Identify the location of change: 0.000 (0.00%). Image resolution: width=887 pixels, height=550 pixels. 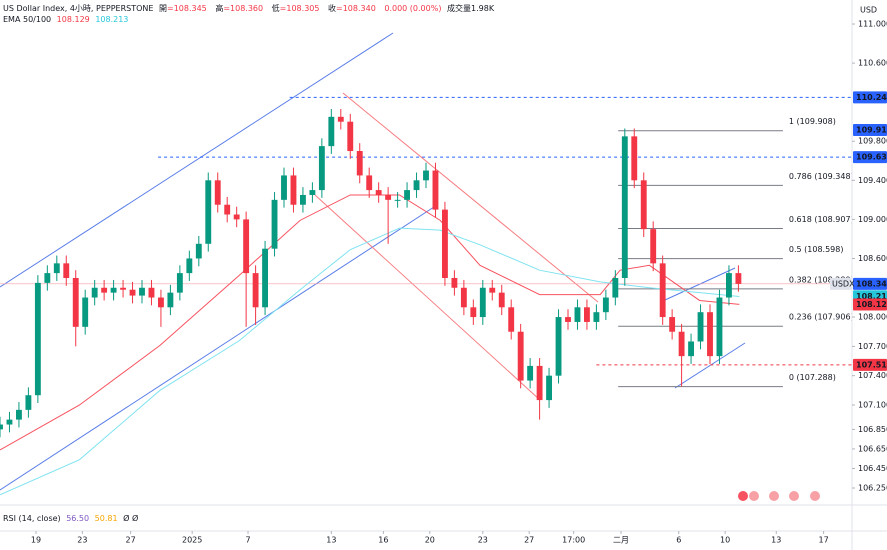
(413, 8).